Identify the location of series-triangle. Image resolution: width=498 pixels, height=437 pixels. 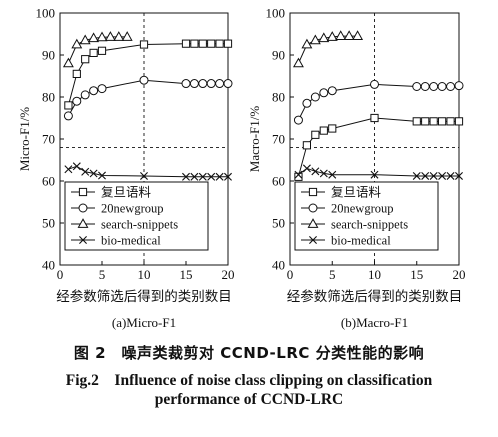
(328, 49).